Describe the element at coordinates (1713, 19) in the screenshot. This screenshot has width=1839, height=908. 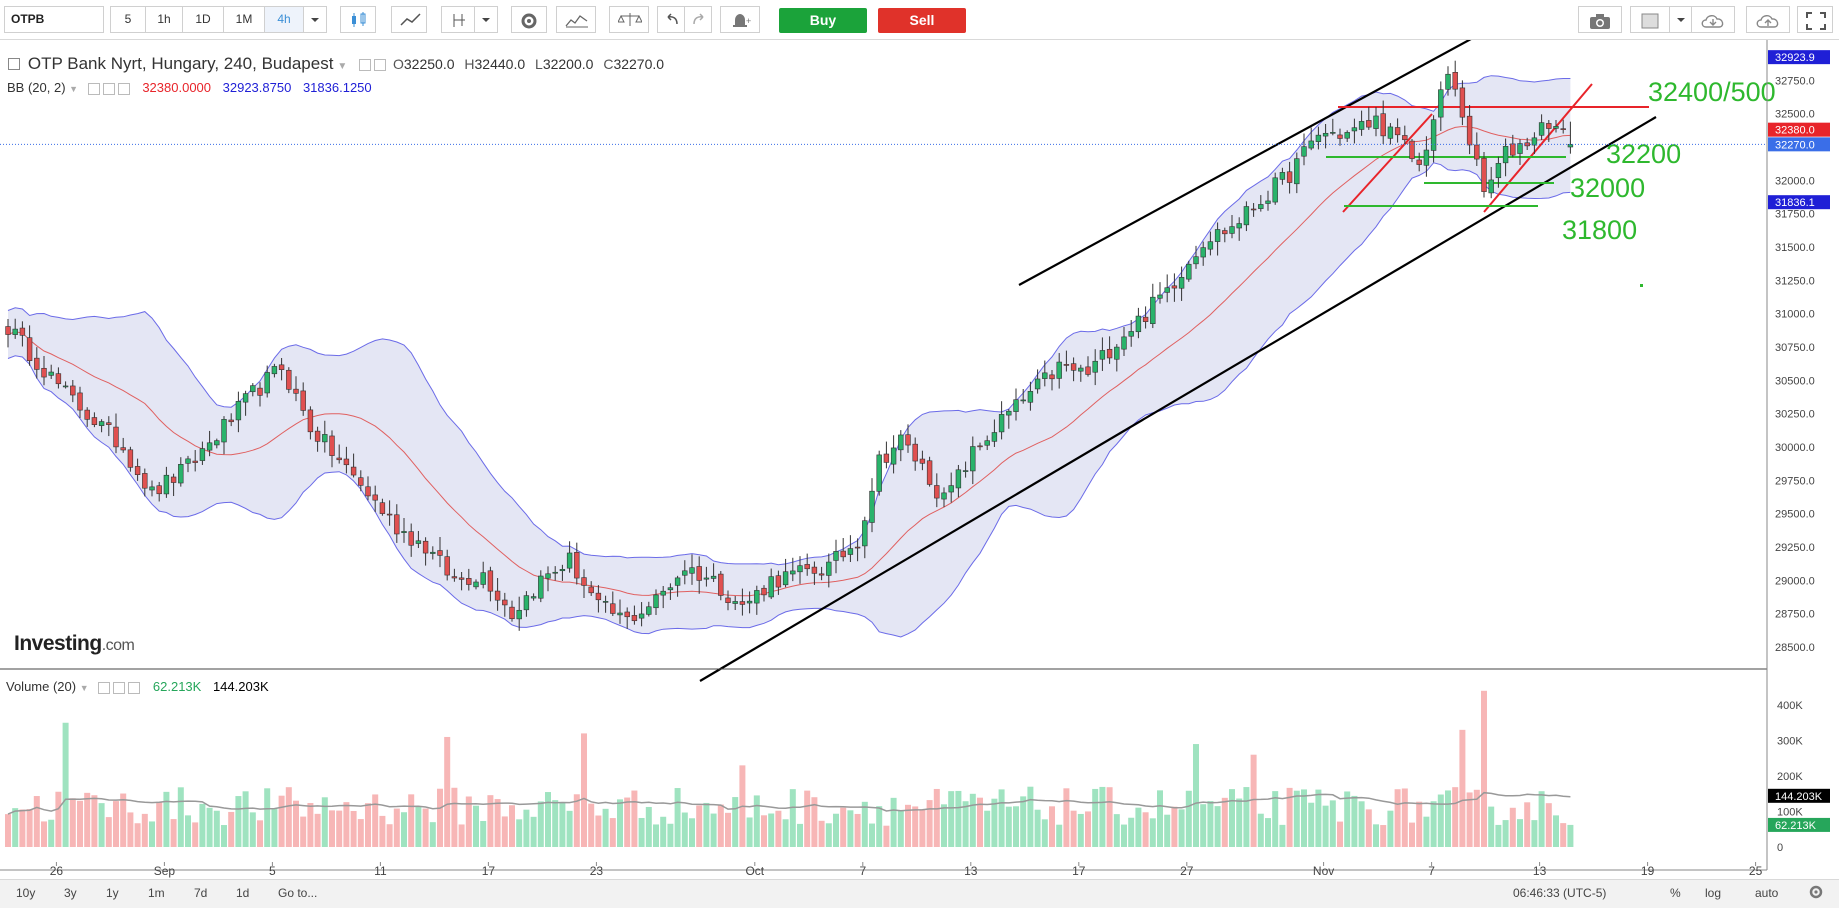
I see `cloud-download-icon` at that location.